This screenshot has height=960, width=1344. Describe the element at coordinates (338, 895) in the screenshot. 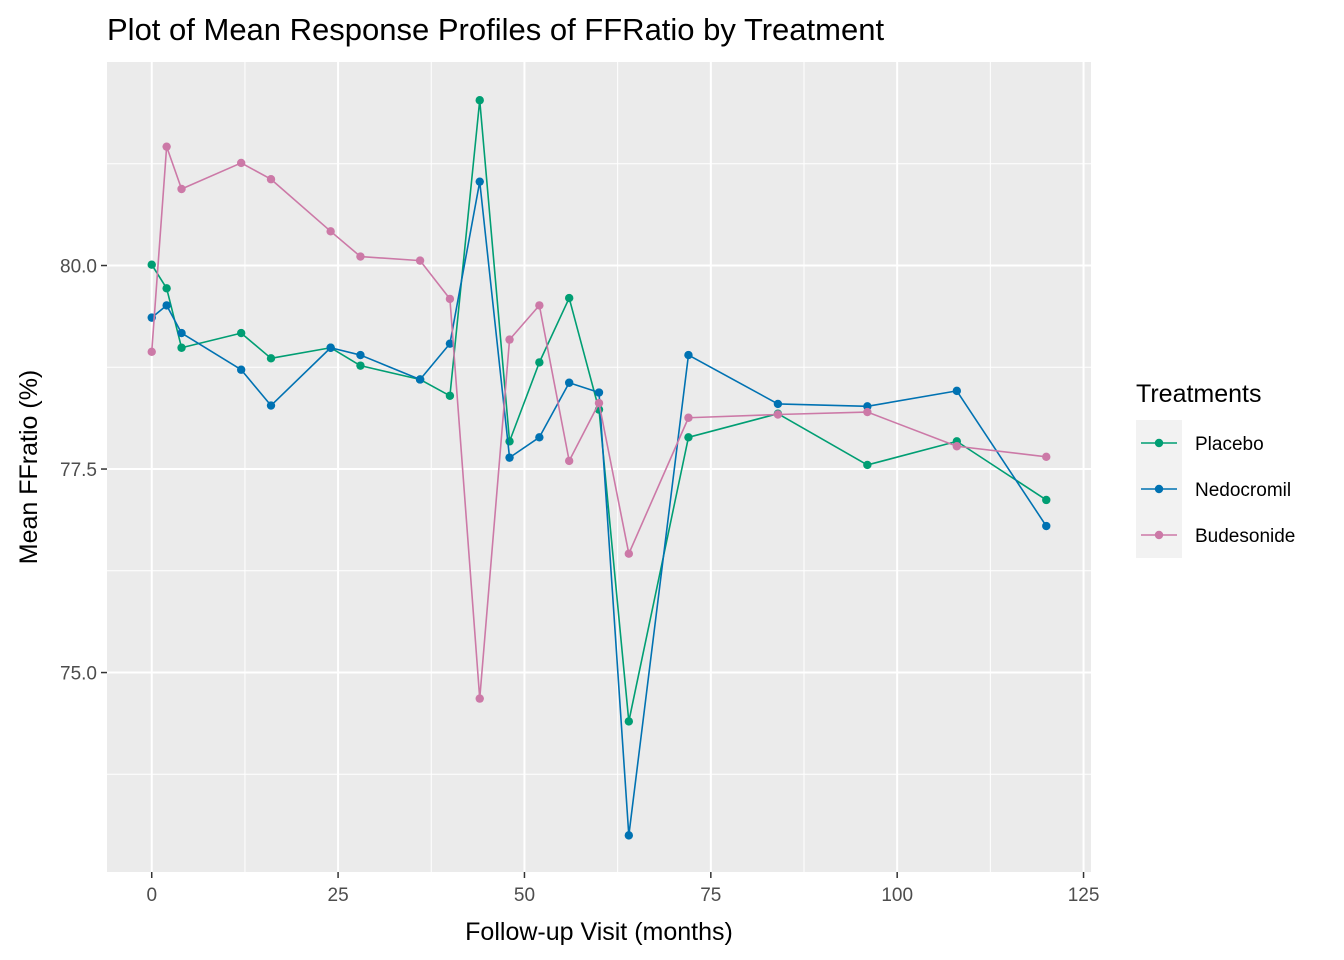

I see `x-tick-label: 25` at that location.